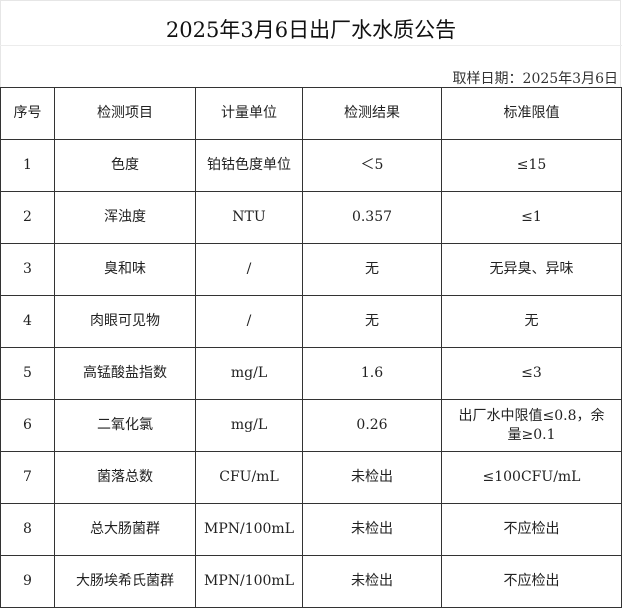 Image resolution: width=622 pixels, height=608 pixels. What do you see at coordinates (249, 217) in the screenshot?
I see `cell-unit: NTU` at bounding box center [249, 217].